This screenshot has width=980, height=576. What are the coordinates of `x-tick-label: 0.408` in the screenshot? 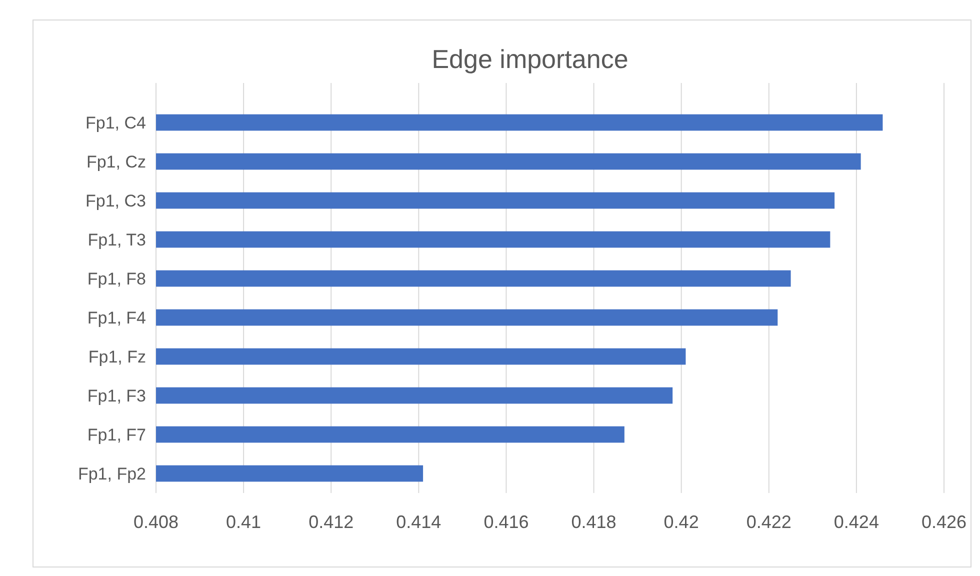 It's located at (156, 522).